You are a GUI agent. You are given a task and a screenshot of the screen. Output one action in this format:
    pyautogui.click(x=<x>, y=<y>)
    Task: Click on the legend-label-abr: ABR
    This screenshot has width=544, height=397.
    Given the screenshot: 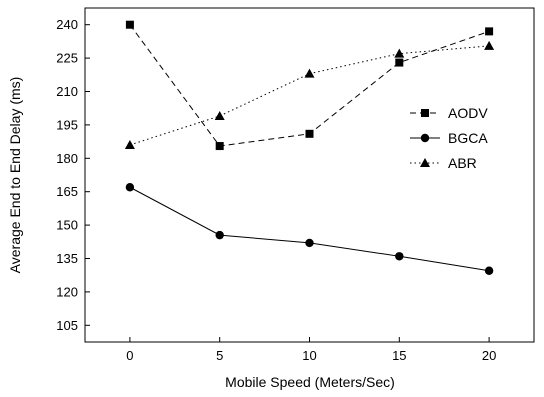 What is the action you would take?
    pyautogui.click(x=462, y=163)
    